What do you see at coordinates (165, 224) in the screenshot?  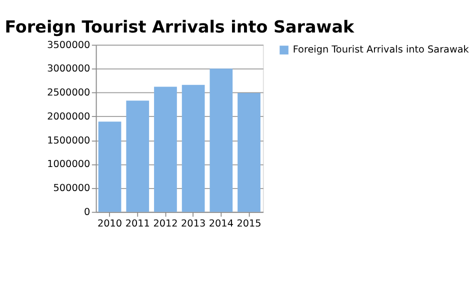 I see `x-tick-label: 2012` at bounding box center [165, 224].